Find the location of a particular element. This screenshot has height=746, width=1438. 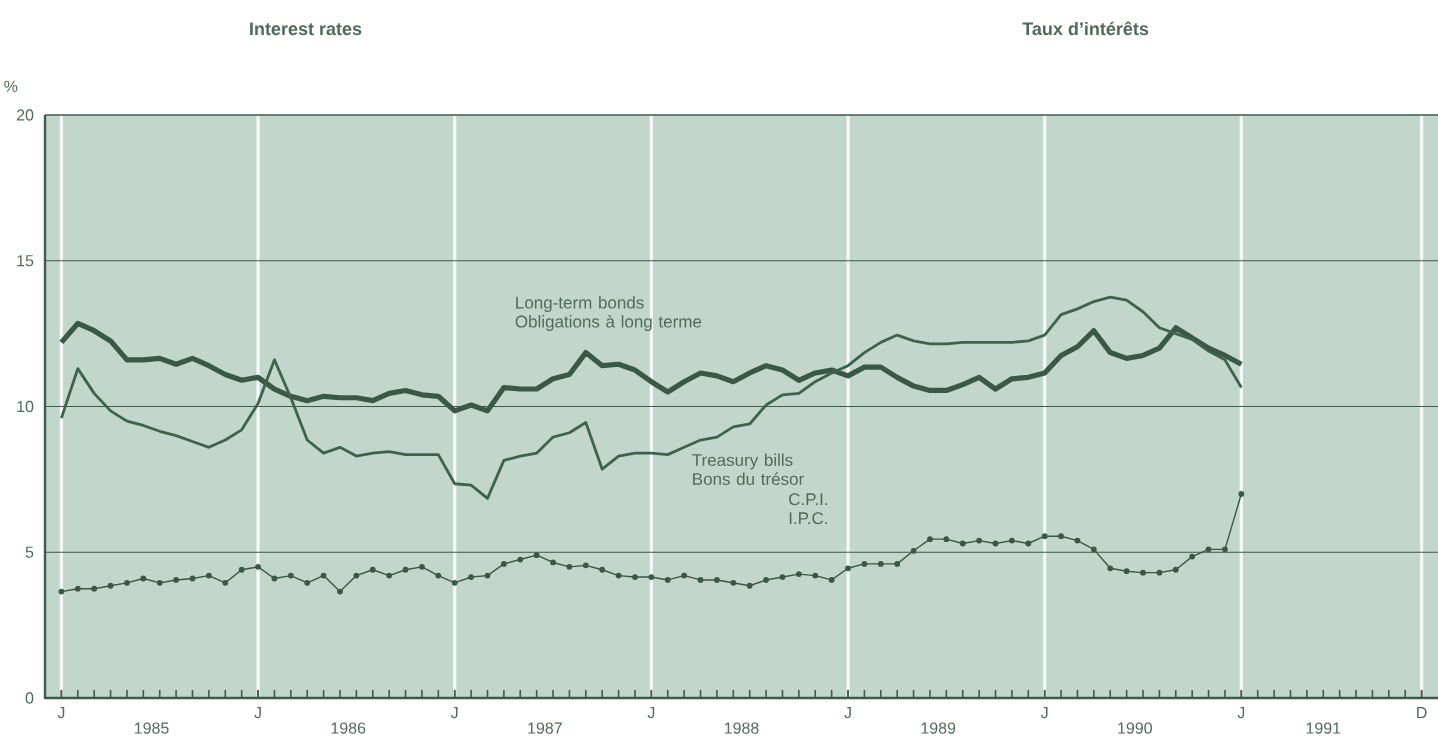

x-tick-label: D is located at coordinates (1422, 713).